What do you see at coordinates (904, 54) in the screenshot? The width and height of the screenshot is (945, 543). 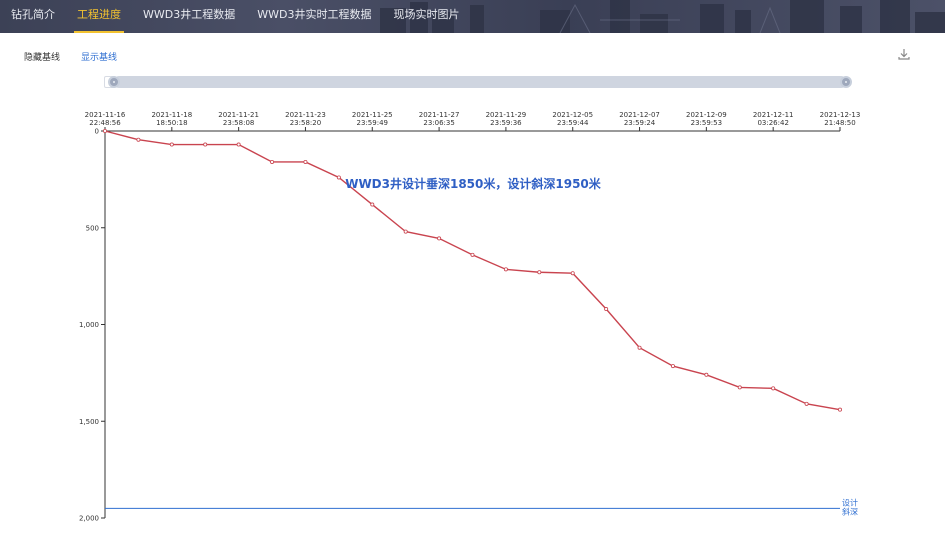 I see `download-icon` at bounding box center [904, 54].